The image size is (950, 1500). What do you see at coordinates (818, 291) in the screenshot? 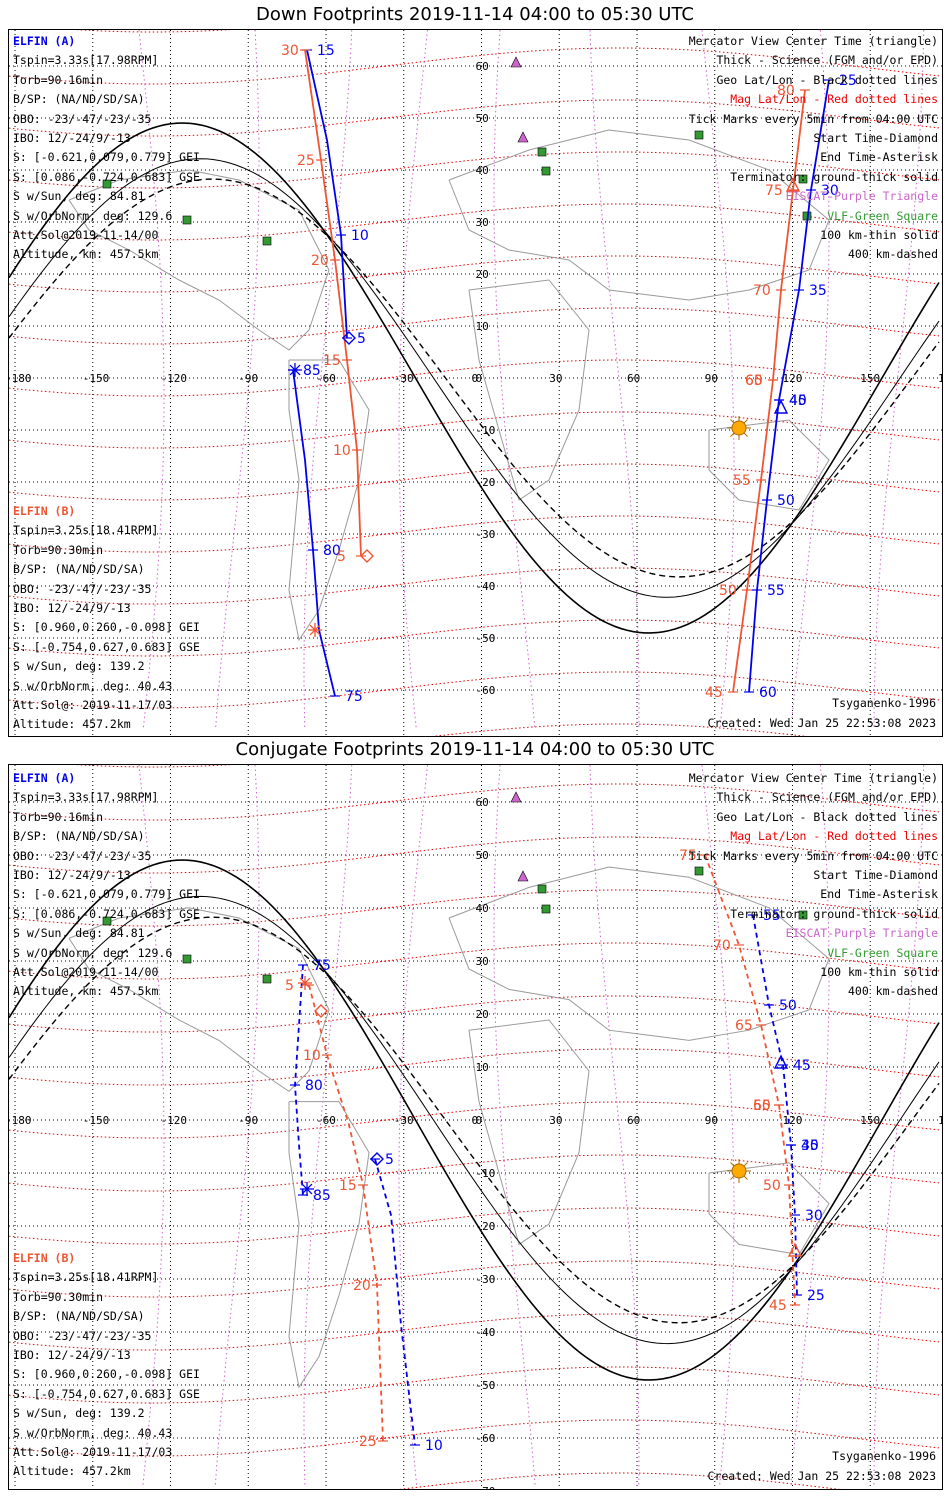
I see `down-track-a-east-label: 35` at bounding box center [818, 291].